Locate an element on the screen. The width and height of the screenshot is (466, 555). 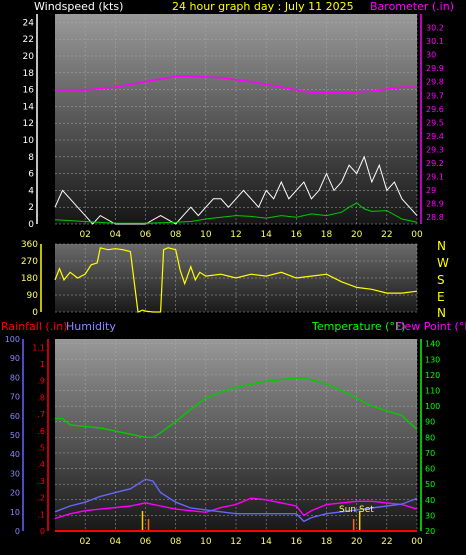
humidity-line is located at coordinates (236, 500).